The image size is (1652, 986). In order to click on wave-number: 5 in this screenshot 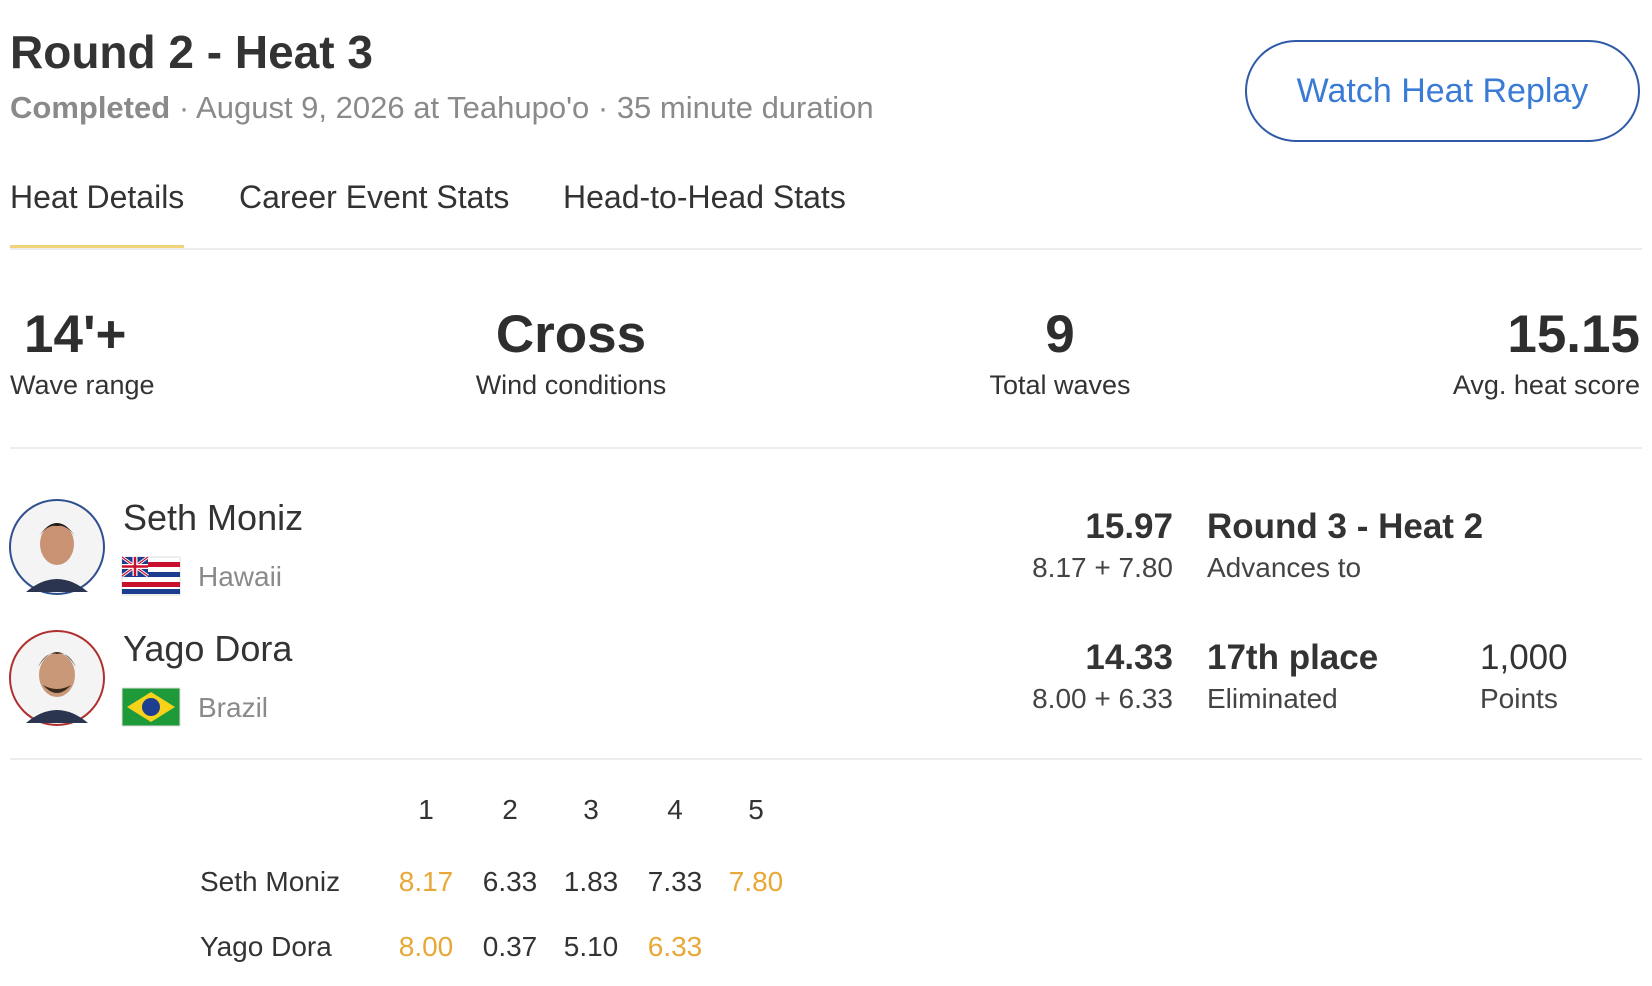, I will do `click(756, 809)`.